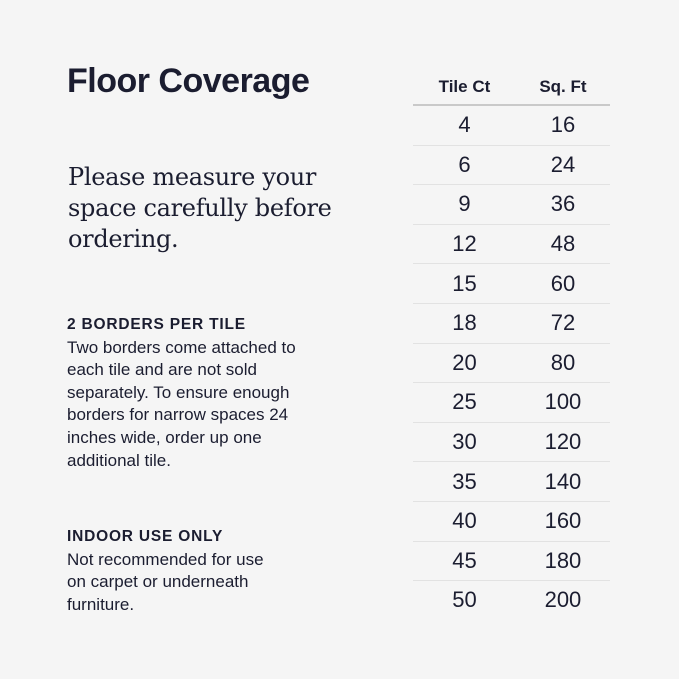 This screenshot has height=679, width=679. What do you see at coordinates (156, 324) in the screenshot?
I see `section-heading: 2 BORDERS PER TILE` at bounding box center [156, 324].